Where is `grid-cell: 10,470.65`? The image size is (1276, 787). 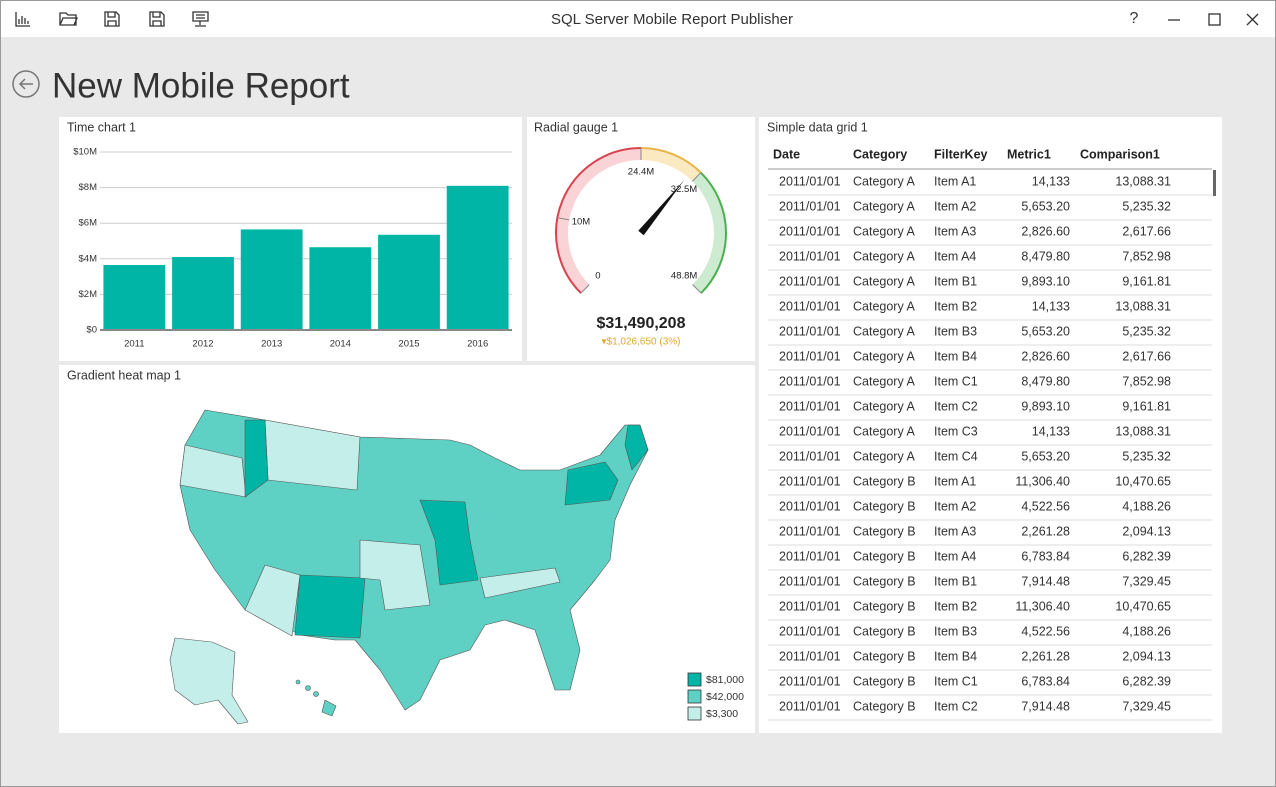
grid-cell: 10,470.65 is located at coordinates (1143, 481).